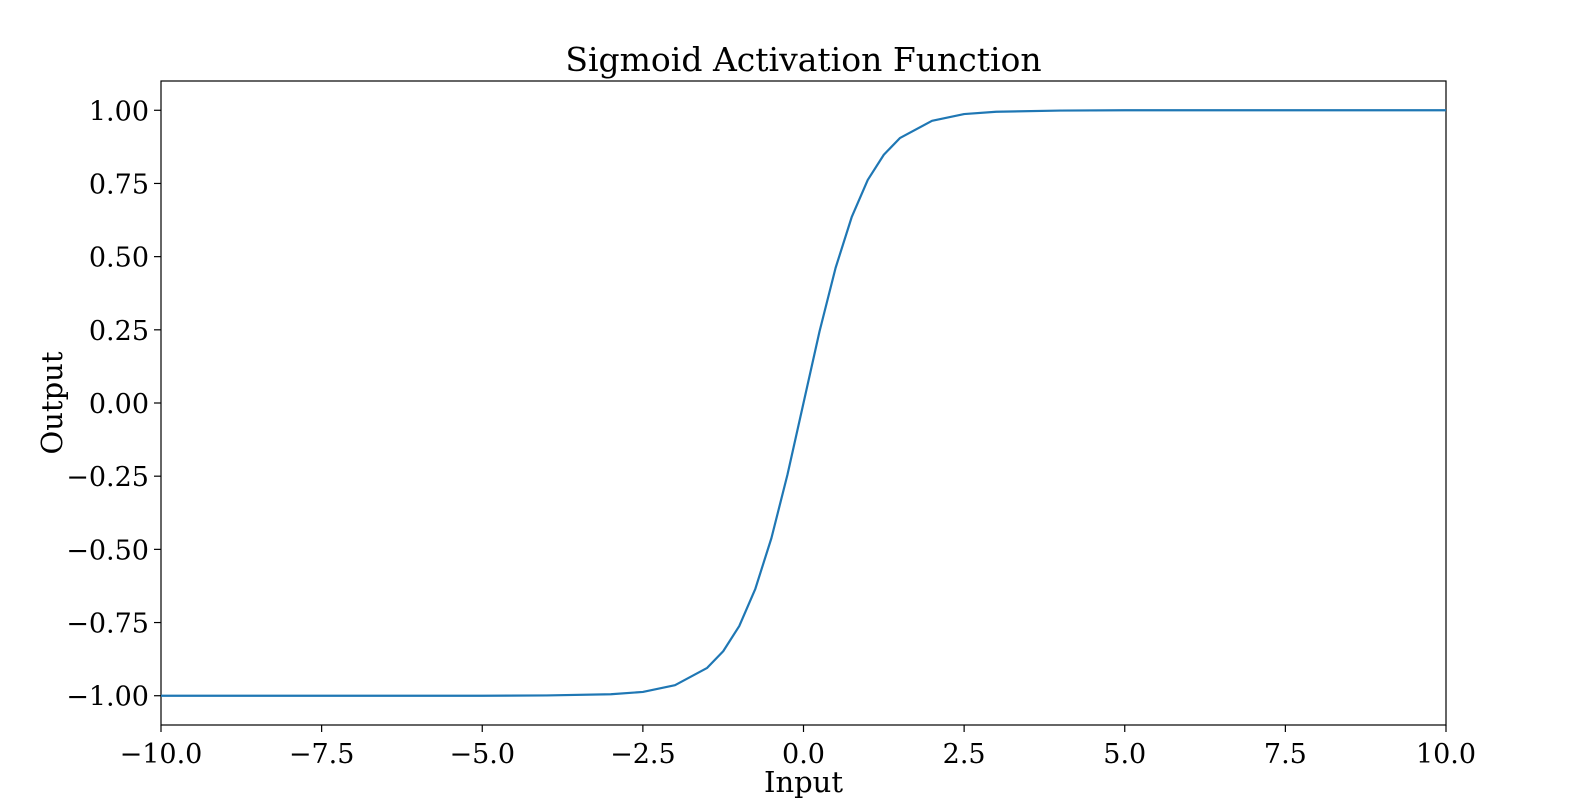  Describe the element at coordinates (1446, 754) in the screenshot. I see `x-tick-label: 10.0` at that location.